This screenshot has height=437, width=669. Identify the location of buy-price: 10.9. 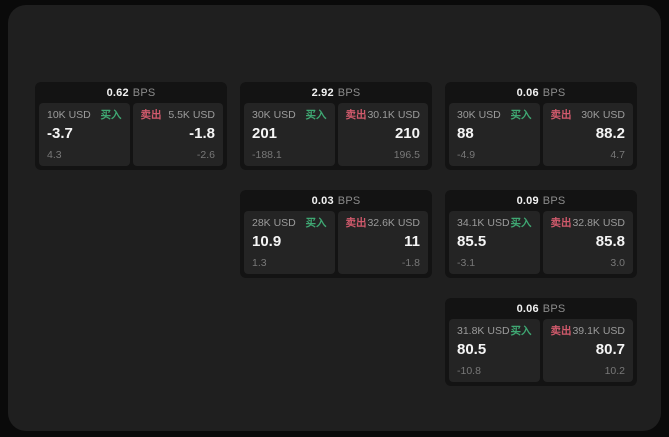
(267, 241).